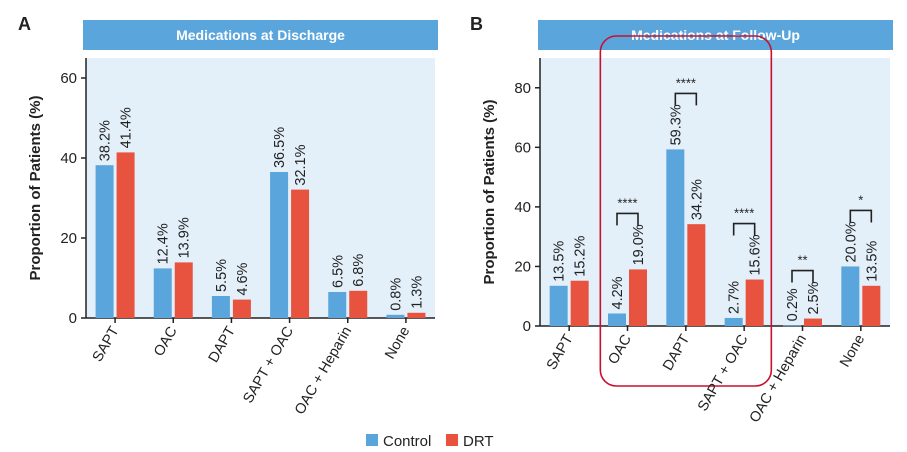 The image size is (907, 452). What do you see at coordinates (560, 261) in the screenshot?
I see `data-label-control-sapt: 13.5%` at bounding box center [560, 261].